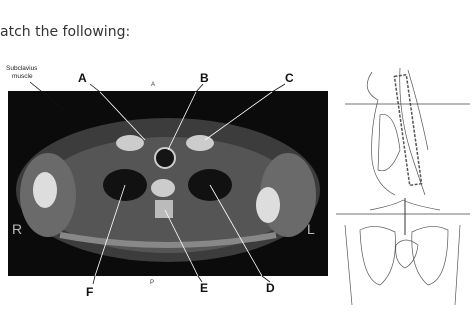  I want to click on orientation-label: A, so click(153, 85).